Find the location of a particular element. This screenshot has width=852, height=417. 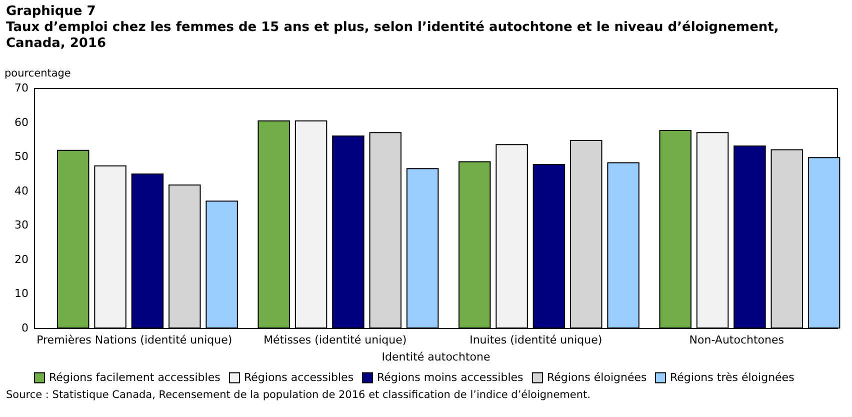

y-tick-label: 20 is located at coordinates (21, 259).